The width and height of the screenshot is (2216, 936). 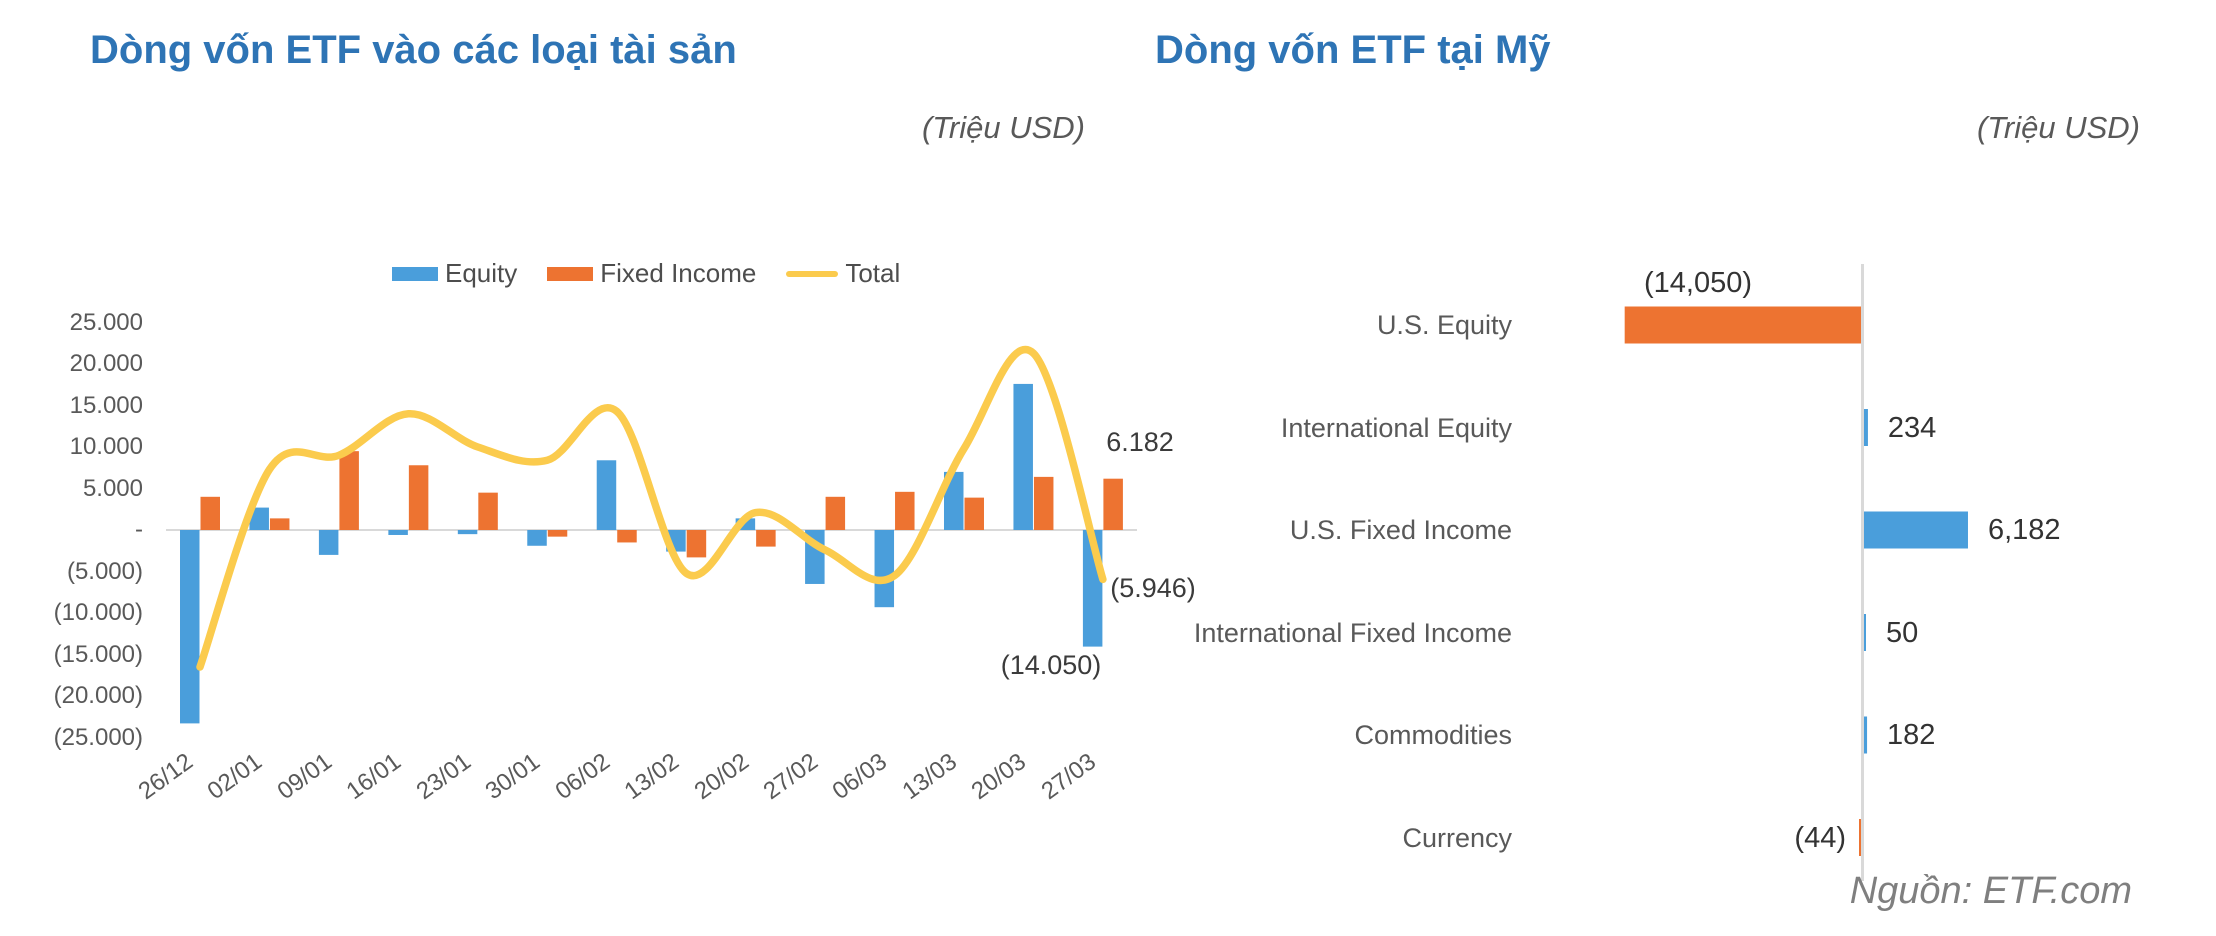 I want to click on fixed-income-bar-27/02, so click(x=835, y=513).